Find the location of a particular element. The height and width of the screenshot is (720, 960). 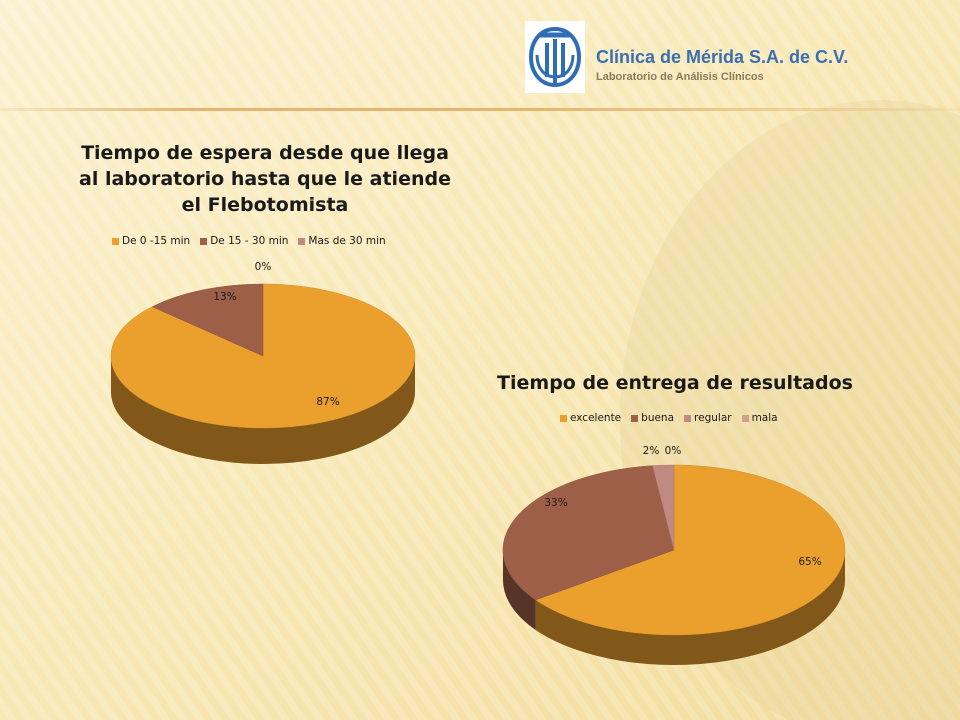

chart2-legend-item: excelente is located at coordinates (590, 418).